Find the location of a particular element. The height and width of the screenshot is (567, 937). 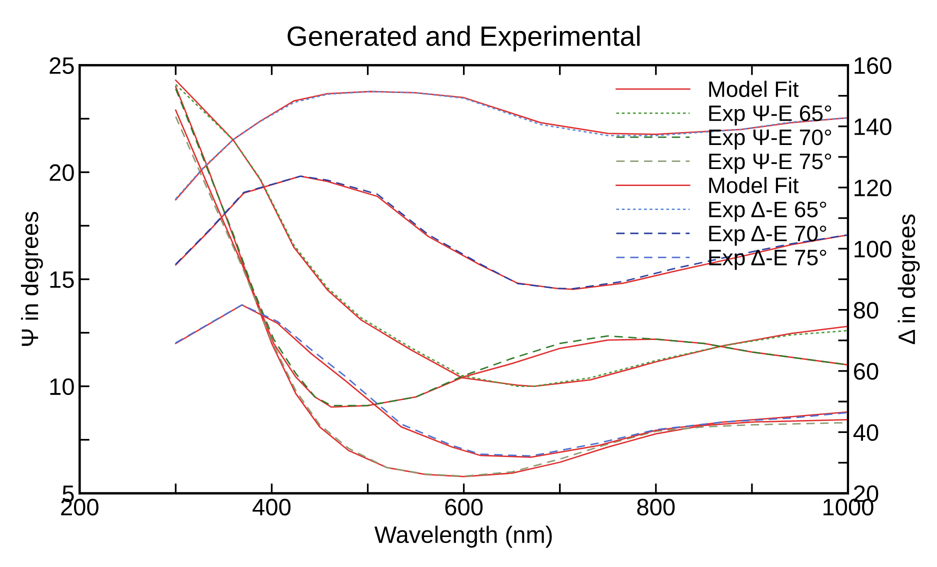

legend-label: Exp Δ-E 65° is located at coordinates (767, 212).